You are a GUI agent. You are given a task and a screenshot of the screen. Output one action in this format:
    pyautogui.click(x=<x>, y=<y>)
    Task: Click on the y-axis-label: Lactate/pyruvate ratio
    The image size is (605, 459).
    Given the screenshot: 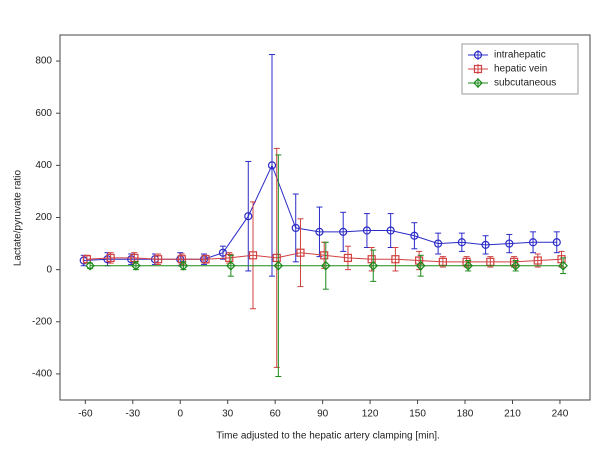 What is the action you would take?
    pyautogui.click(x=18, y=217)
    